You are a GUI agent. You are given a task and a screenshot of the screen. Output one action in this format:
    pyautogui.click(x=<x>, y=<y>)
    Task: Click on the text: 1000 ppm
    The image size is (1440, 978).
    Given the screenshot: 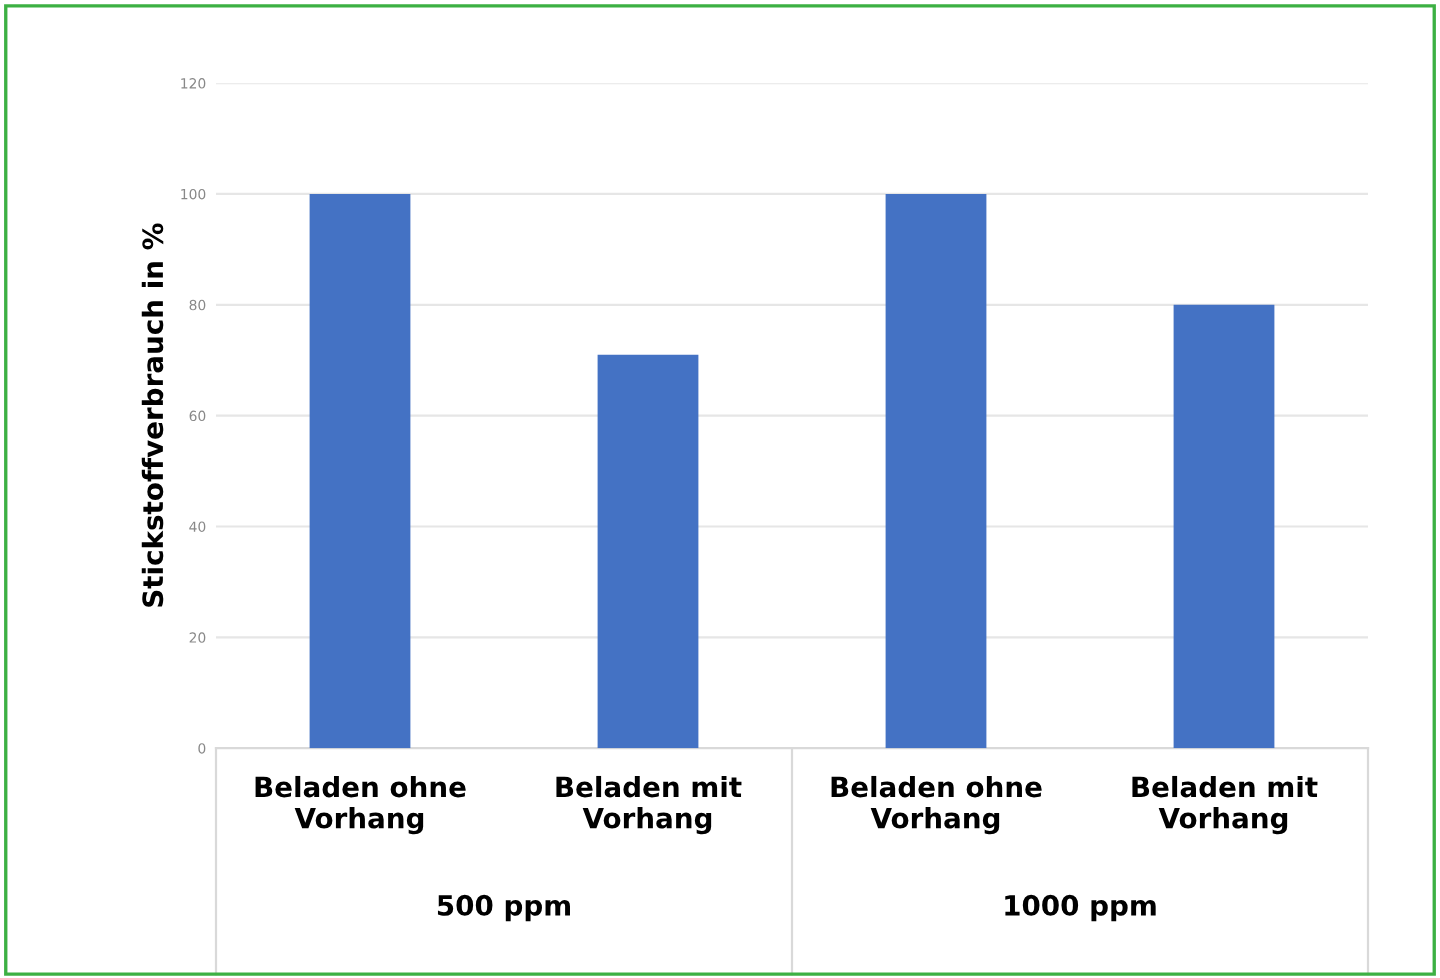 What is the action you would take?
    pyautogui.click(x=1080, y=908)
    